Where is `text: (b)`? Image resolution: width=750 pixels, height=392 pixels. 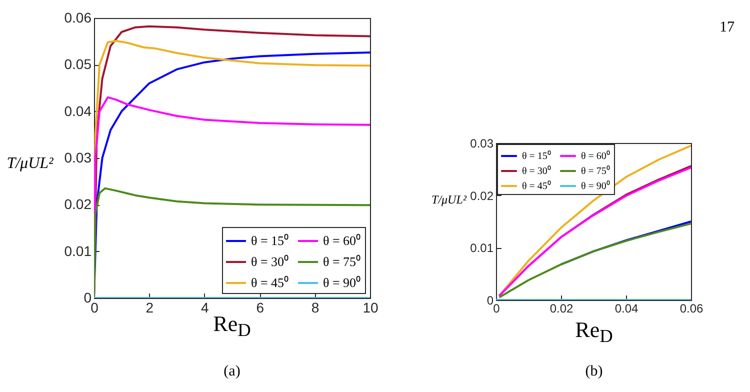
text: (b) is located at coordinates (594, 372).